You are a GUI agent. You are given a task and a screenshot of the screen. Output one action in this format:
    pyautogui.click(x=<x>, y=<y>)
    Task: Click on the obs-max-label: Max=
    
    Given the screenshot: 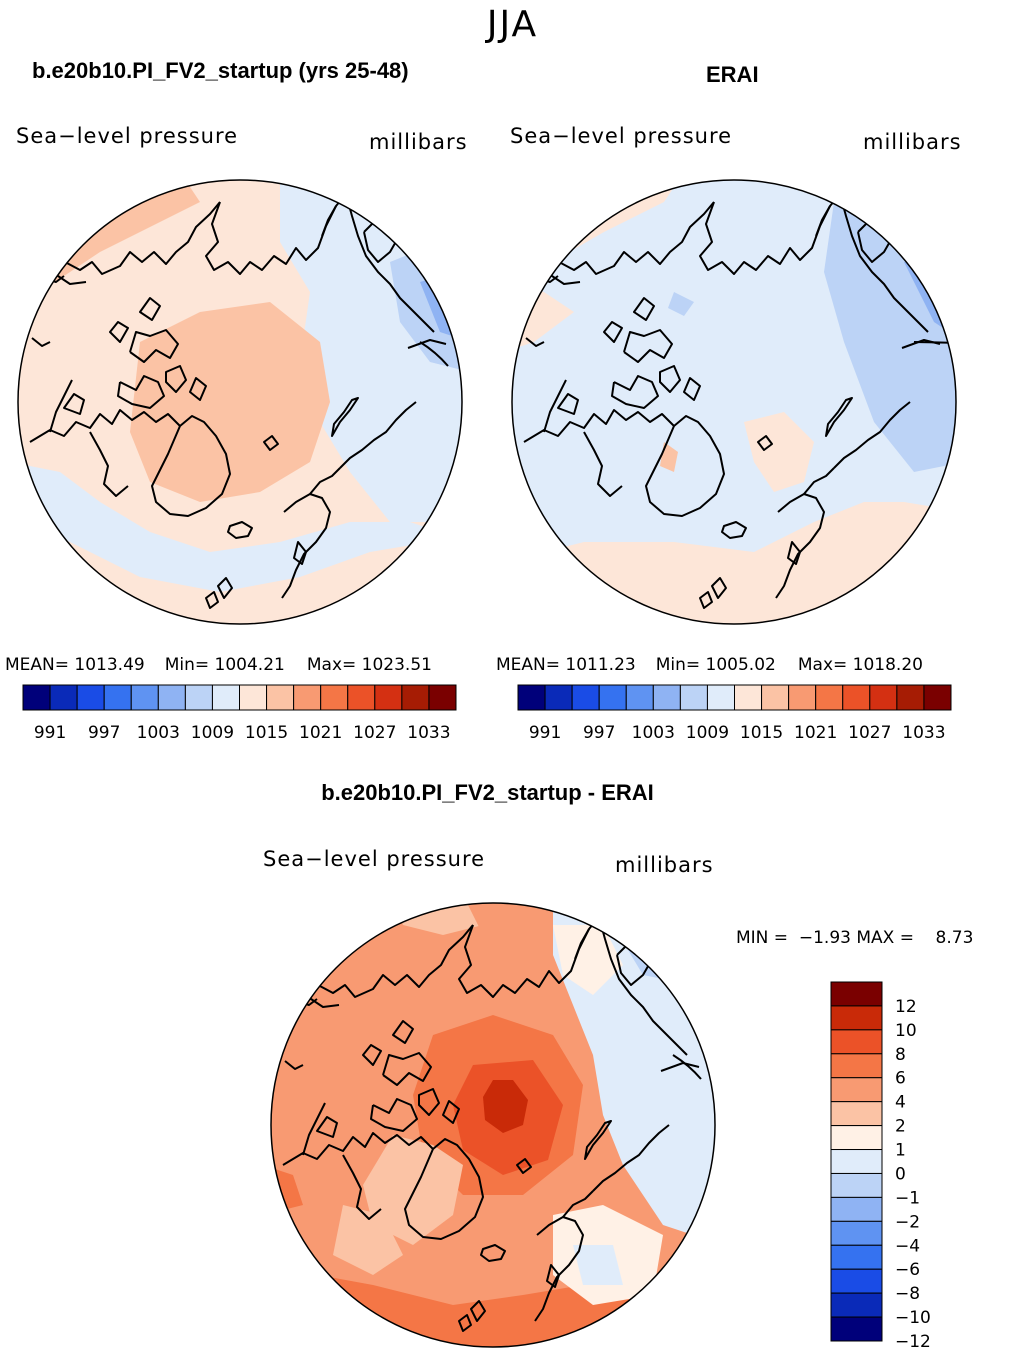 What is the action you would take?
    pyautogui.click(x=825, y=665)
    